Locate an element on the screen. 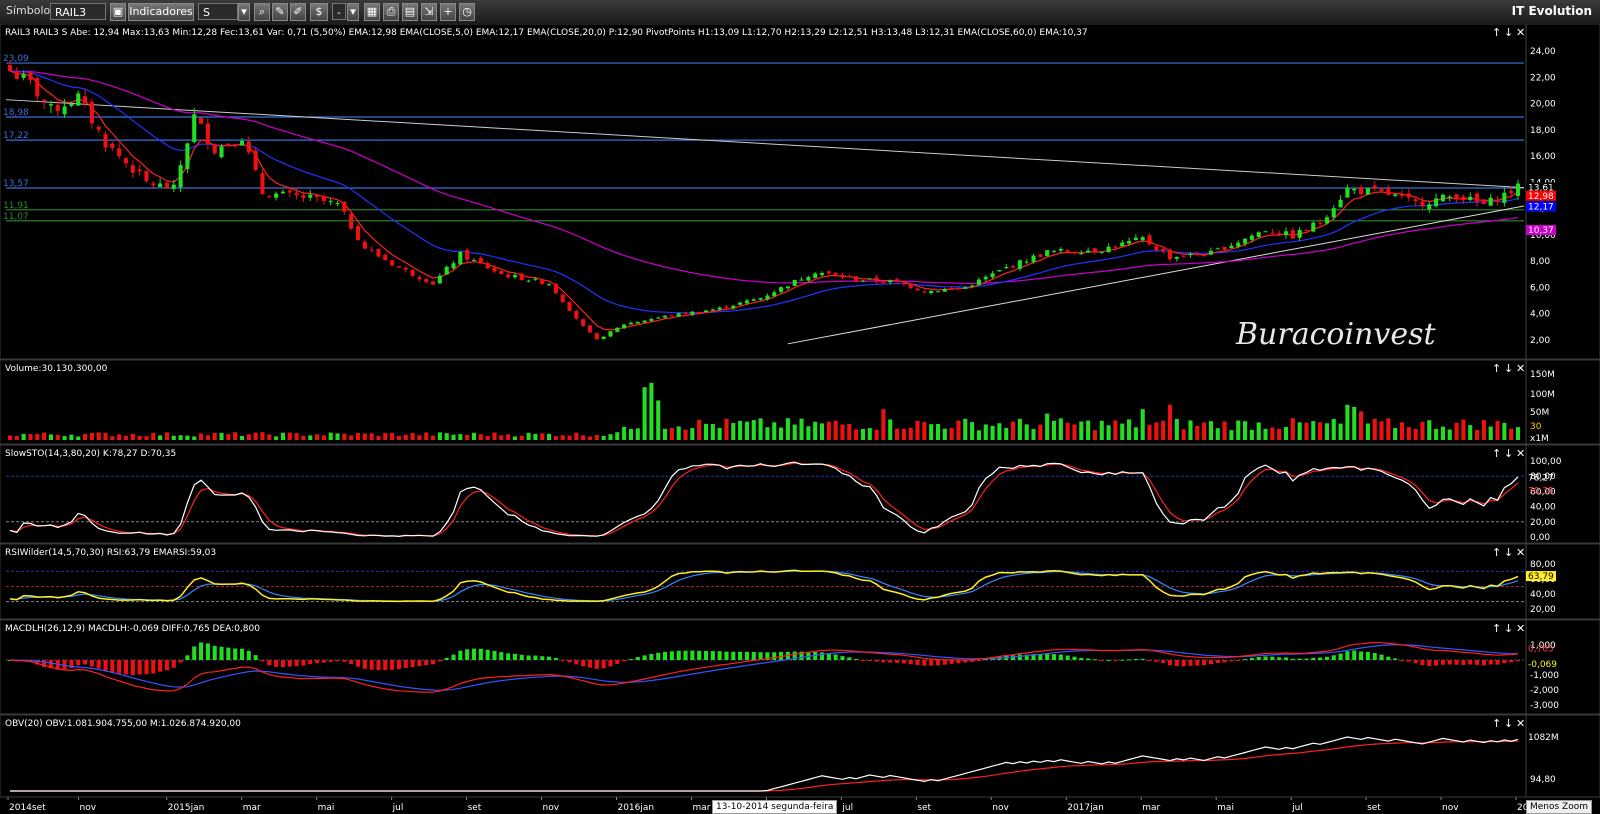 The width and height of the screenshot is (1600, 814). volume-axis-tick: x1M is located at coordinates (1539, 439).